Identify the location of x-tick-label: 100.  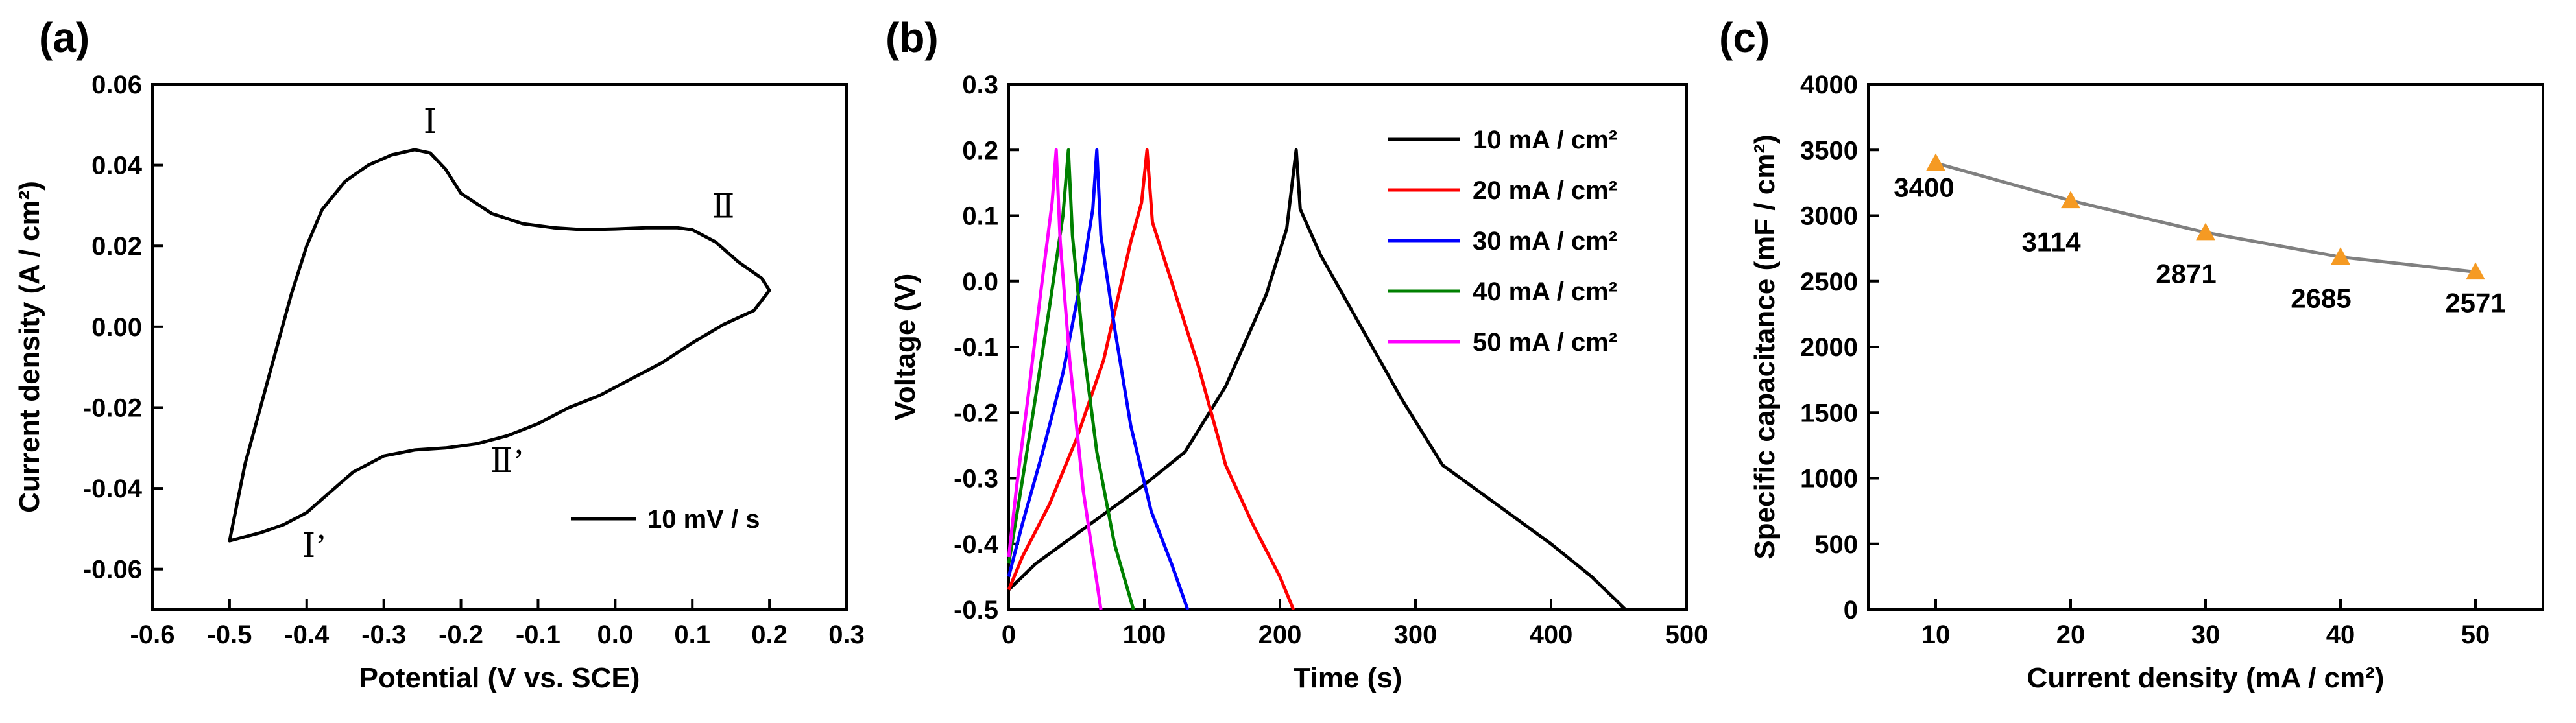
(1144, 635).